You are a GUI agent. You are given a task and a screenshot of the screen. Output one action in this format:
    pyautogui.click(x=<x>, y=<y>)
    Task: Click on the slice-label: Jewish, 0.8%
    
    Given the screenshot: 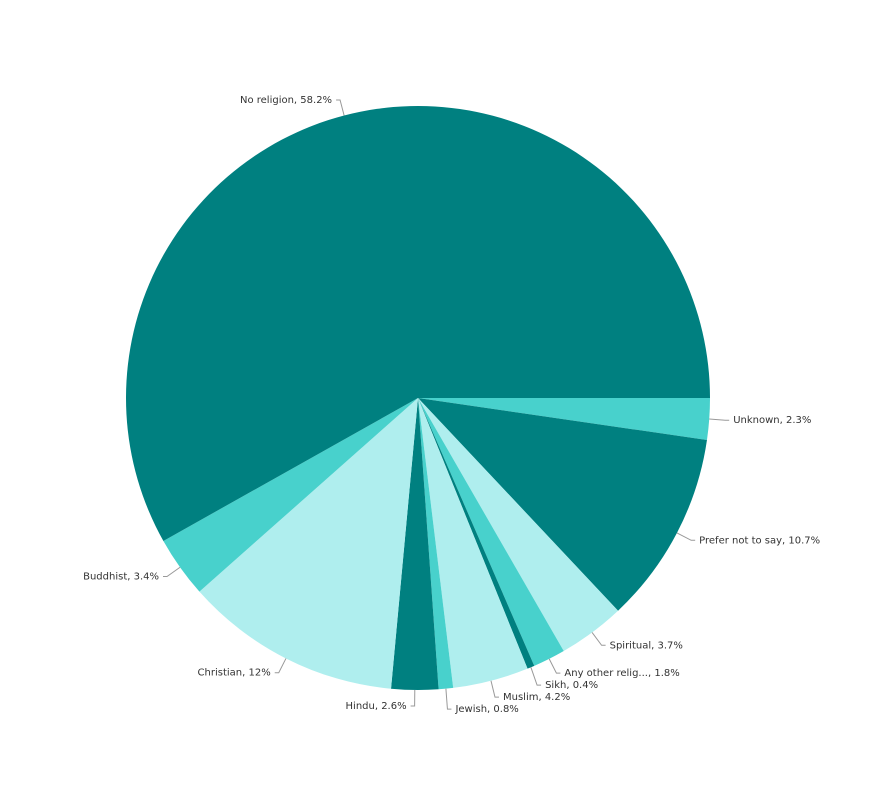 What is the action you would take?
    pyautogui.click(x=486, y=709)
    